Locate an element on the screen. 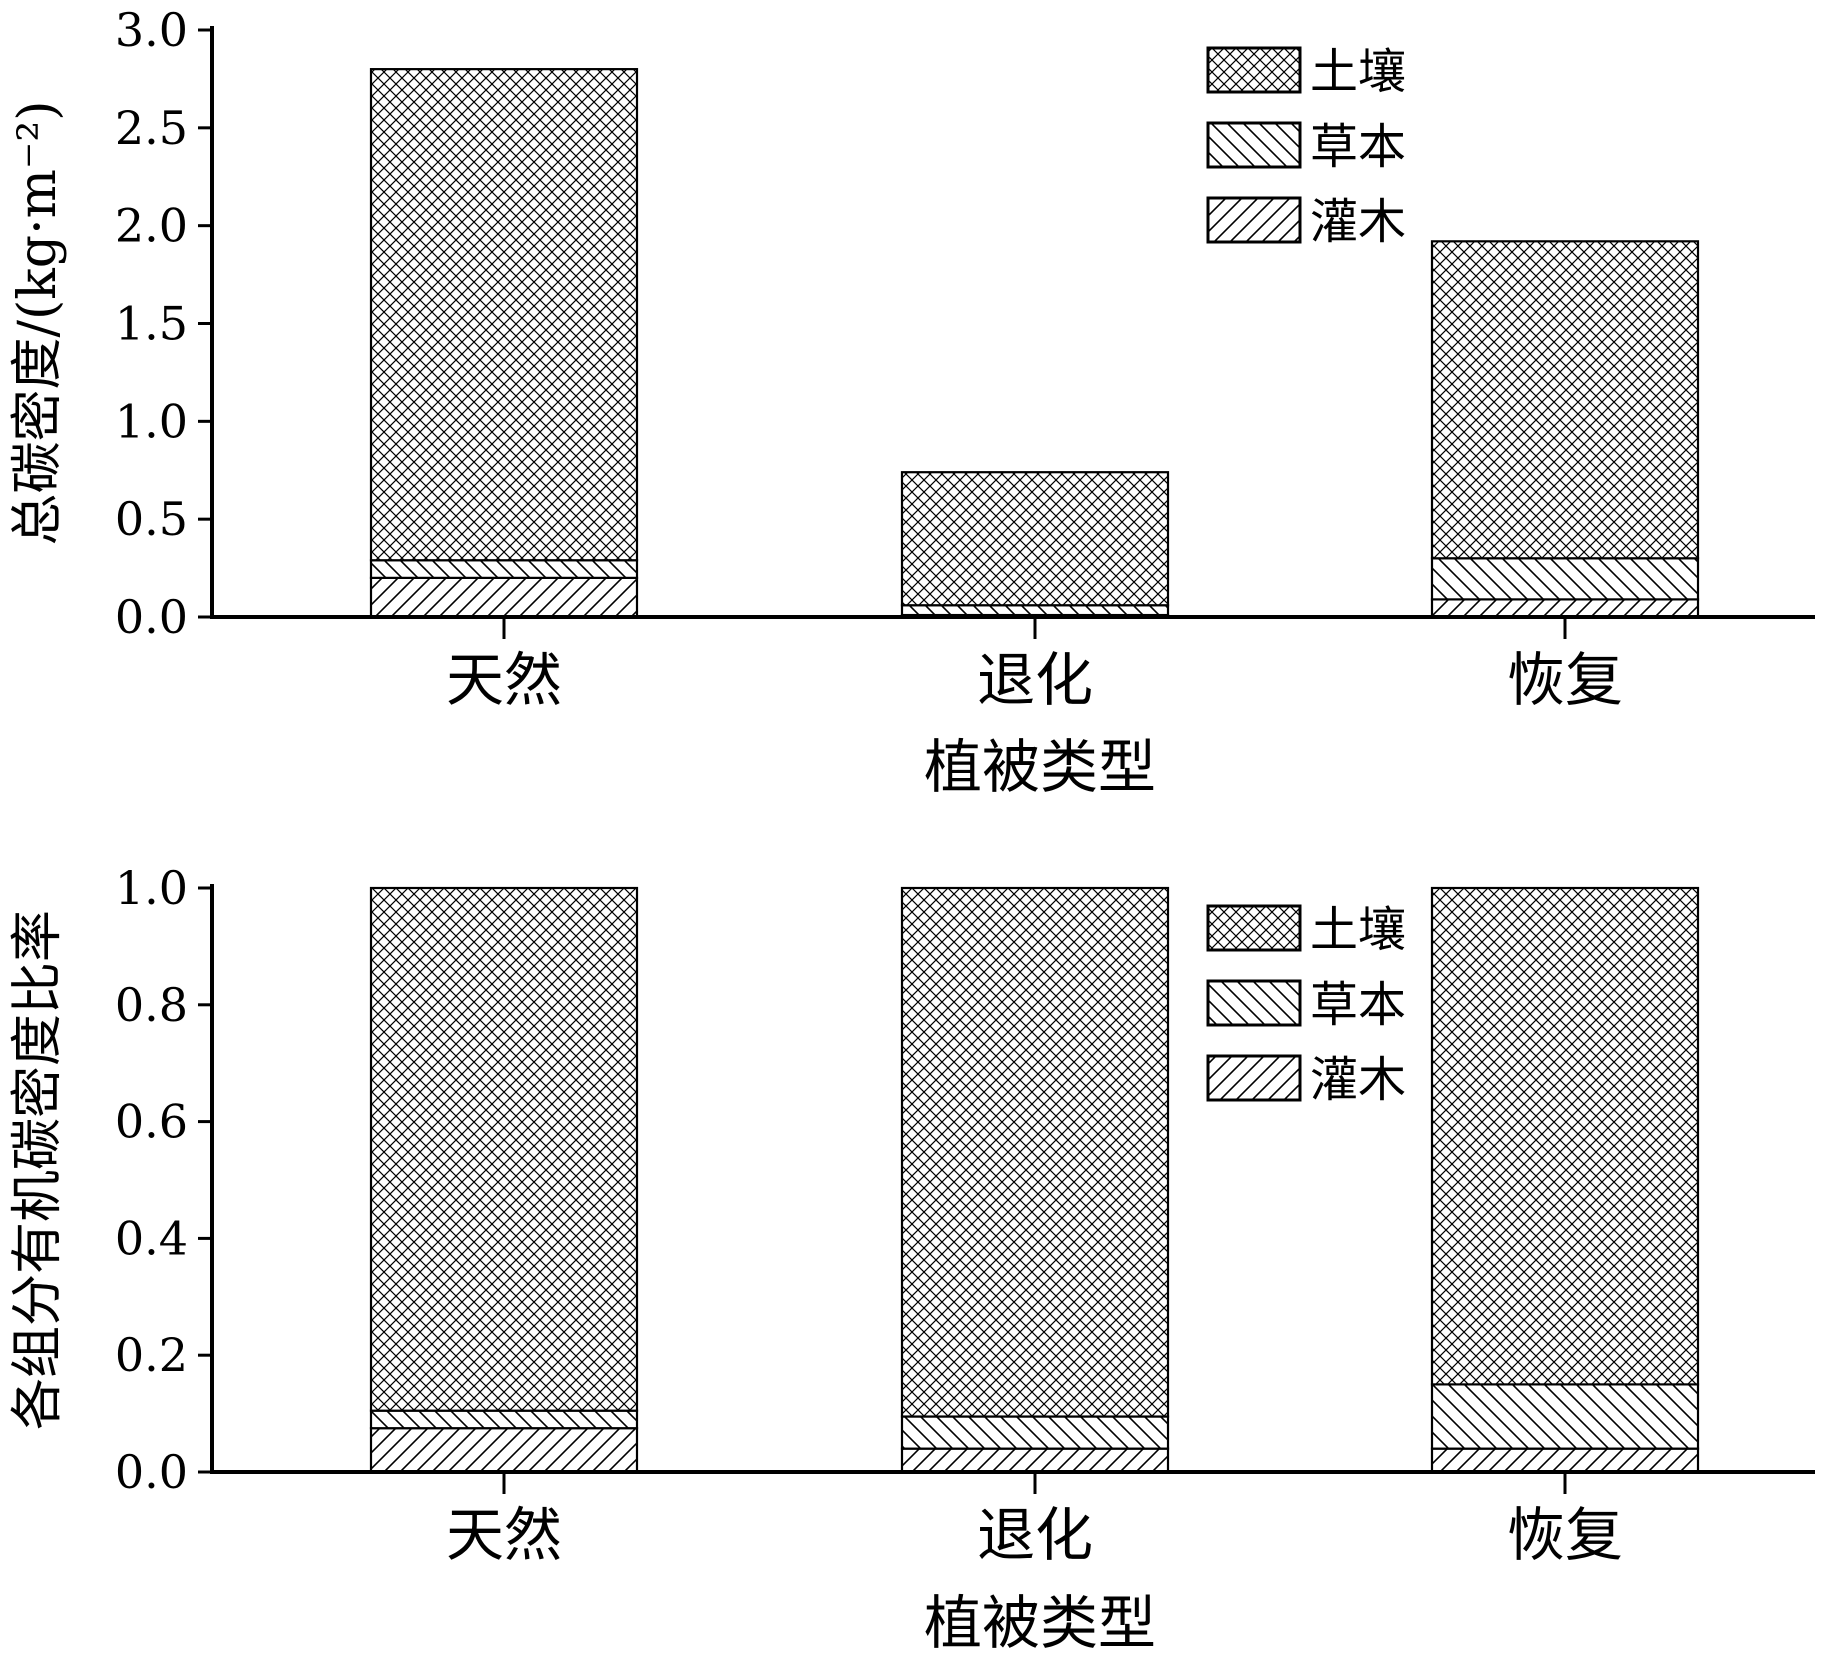 The width and height of the screenshot is (1843, 1671). y-tick-label: 2.0 is located at coordinates (151, 226).